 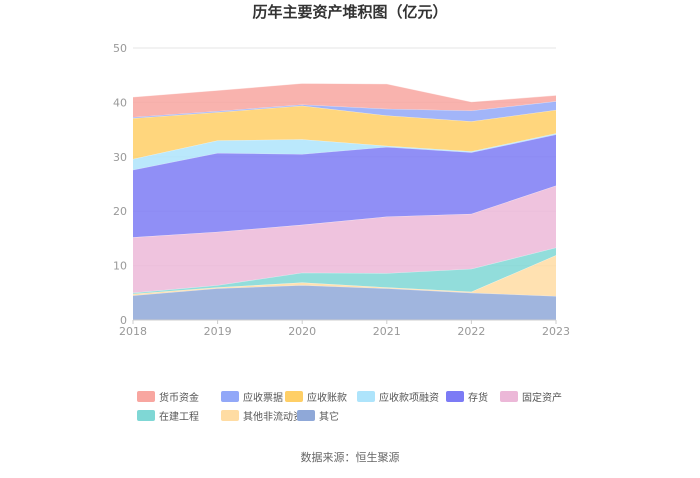 I want to click on legend-label: 其它, so click(x=329, y=416).